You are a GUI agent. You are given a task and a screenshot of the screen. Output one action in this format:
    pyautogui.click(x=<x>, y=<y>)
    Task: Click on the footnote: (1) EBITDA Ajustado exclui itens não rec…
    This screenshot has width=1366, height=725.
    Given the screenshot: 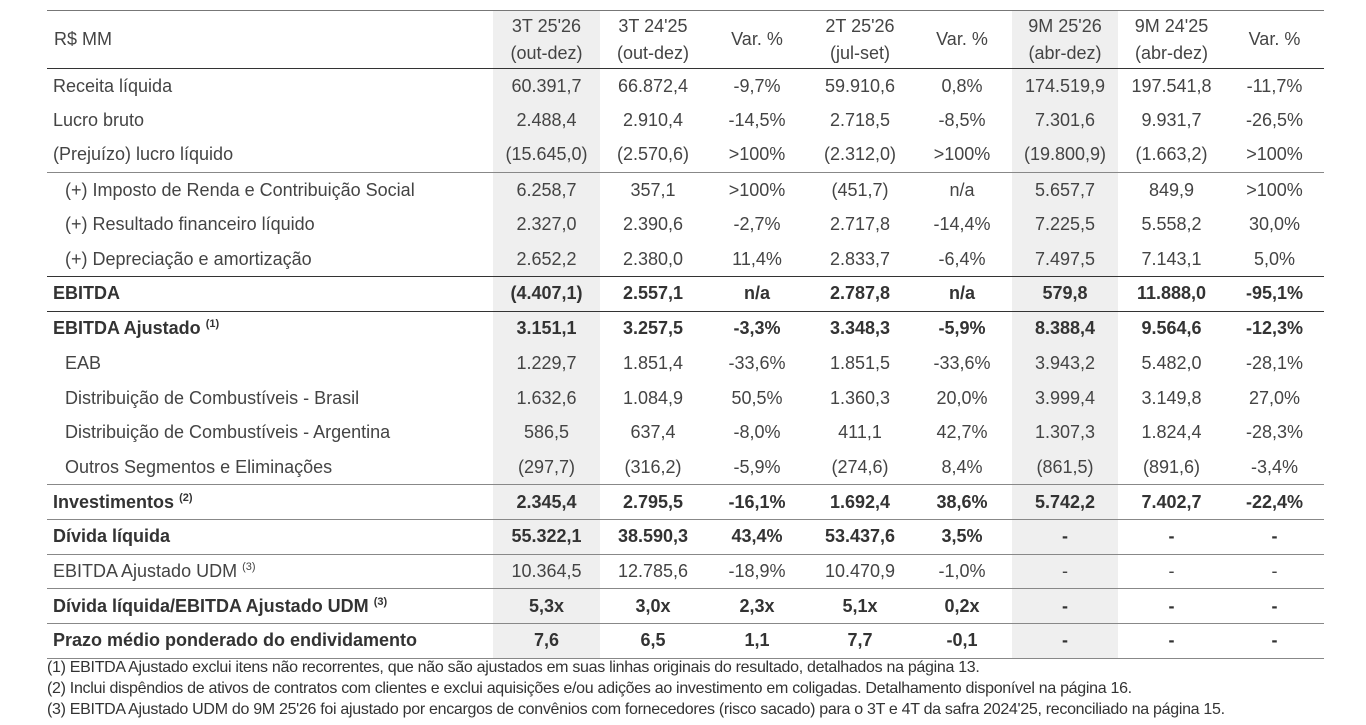 What is the action you would take?
    pyautogui.click(x=513, y=667)
    